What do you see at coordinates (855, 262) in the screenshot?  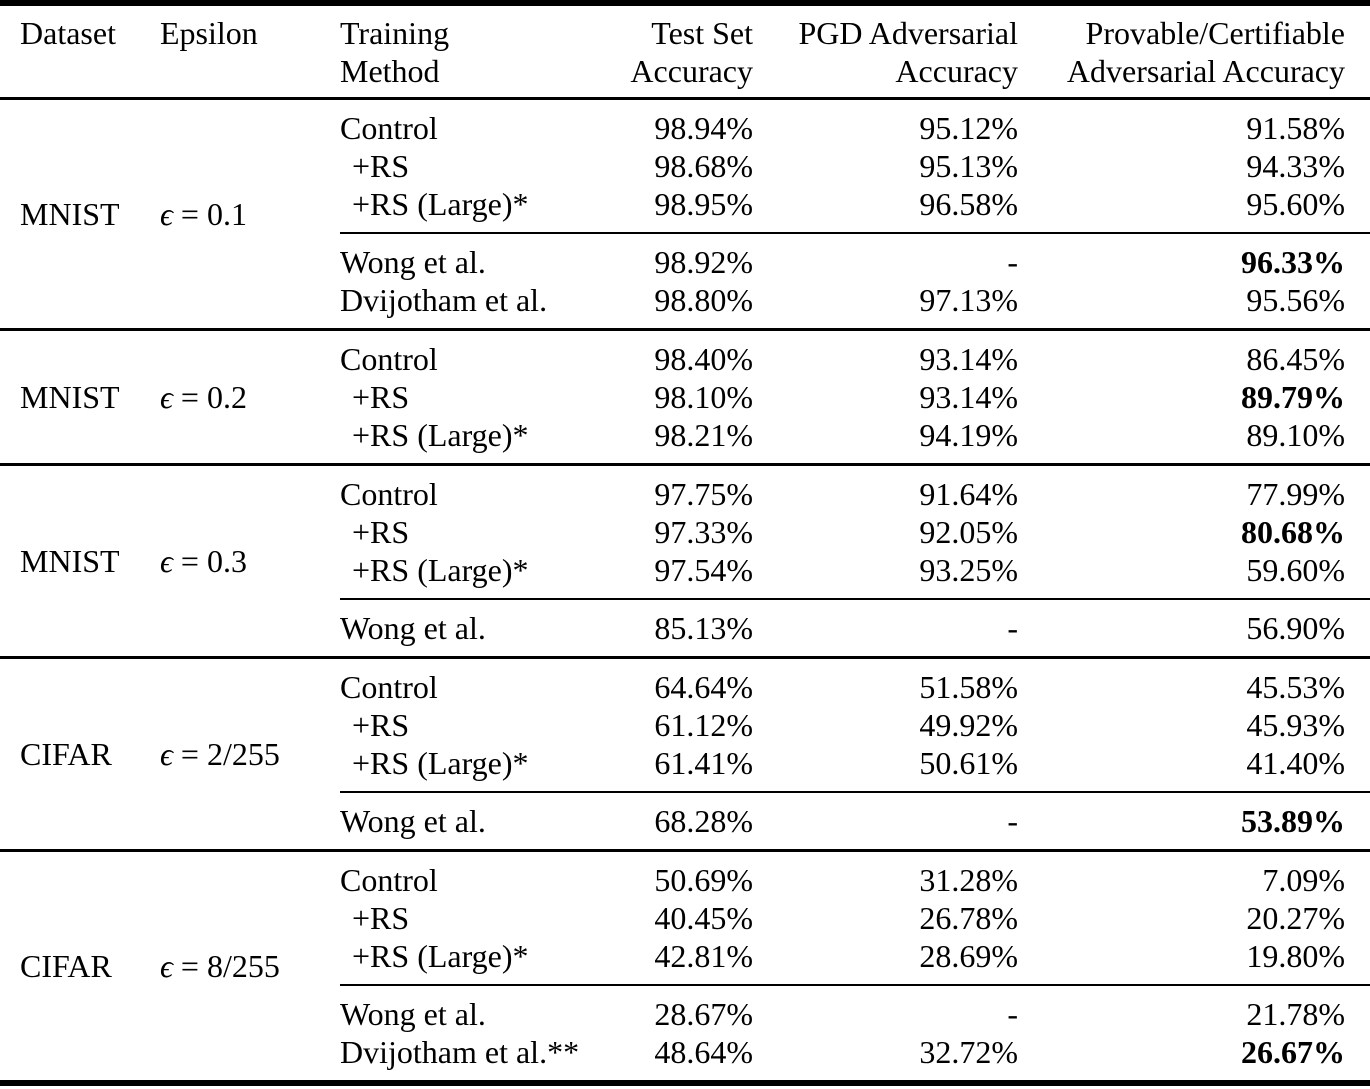 I see `table-row: Wong et al. 98.92% - 96.33%` at bounding box center [855, 262].